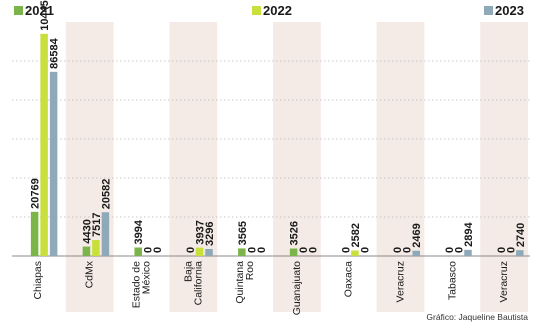 This screenshot has height=329, width=538. Describe the element at coordinates (243, 233) in the screenshot. I see `value-label: 3565` at that location.